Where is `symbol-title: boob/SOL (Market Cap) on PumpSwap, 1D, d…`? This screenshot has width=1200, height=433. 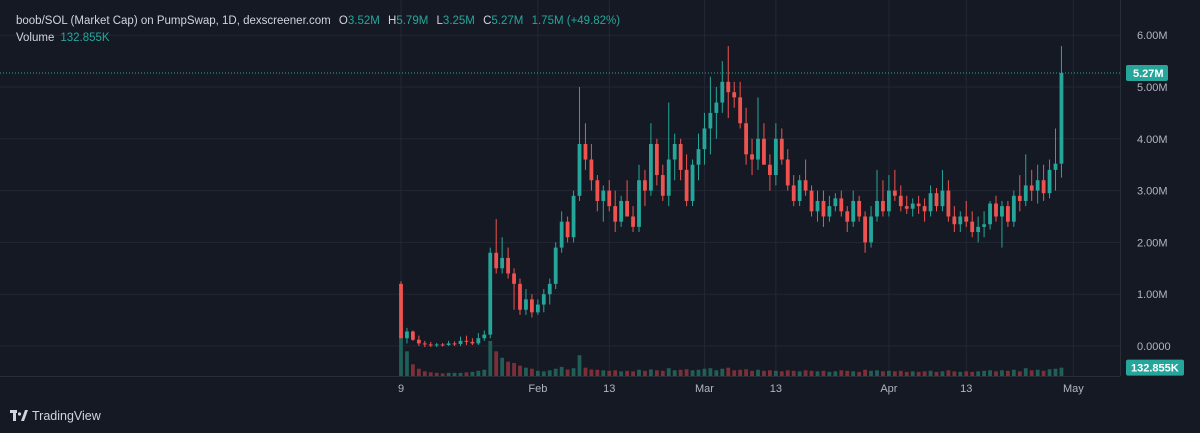 symbol-title: boob/SOL (Market Cap) on PumpSwap, 1D, d… is located at coordinates (173, 21).